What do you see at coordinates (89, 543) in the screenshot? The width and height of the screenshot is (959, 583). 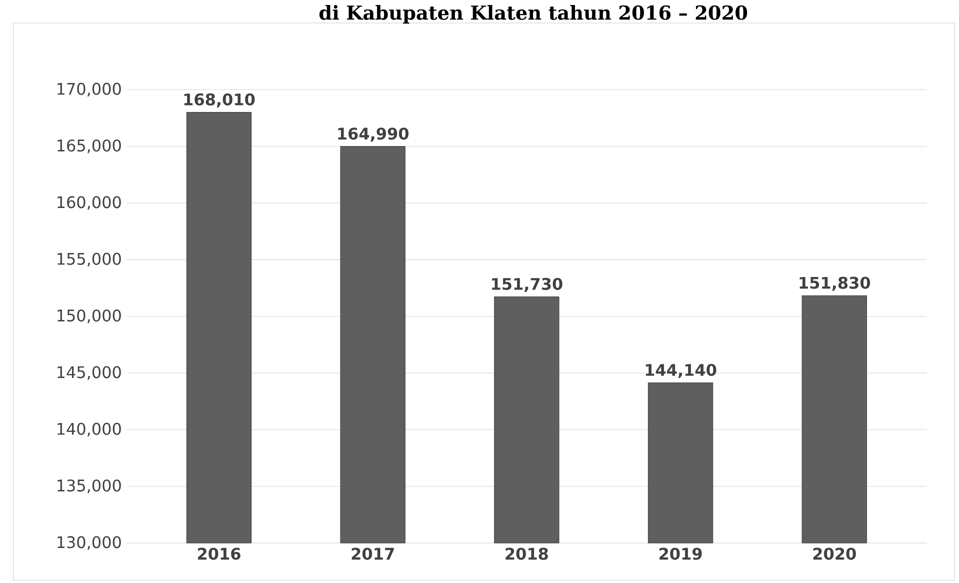 I see `y-tick-label: 130,000` at bounding box center [89, 543].